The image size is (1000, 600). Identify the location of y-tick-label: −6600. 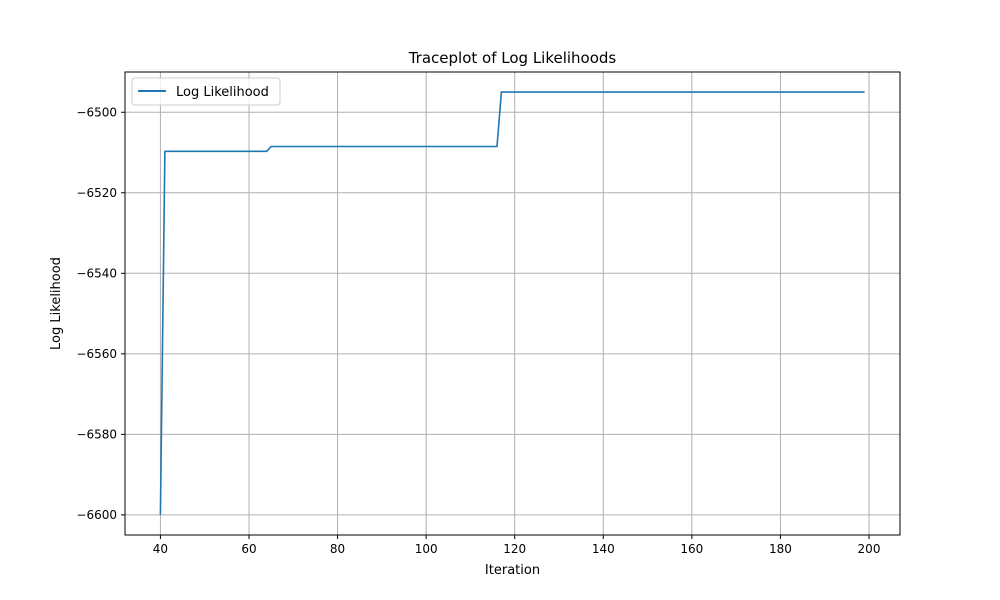
(96, 515).